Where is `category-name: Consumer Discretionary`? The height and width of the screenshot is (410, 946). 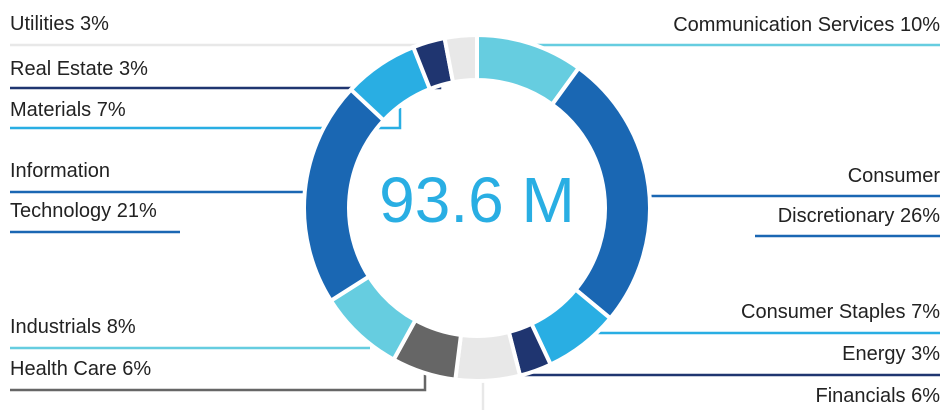
category-name: Consumer Discretionary is located at coordinates (858, 196).